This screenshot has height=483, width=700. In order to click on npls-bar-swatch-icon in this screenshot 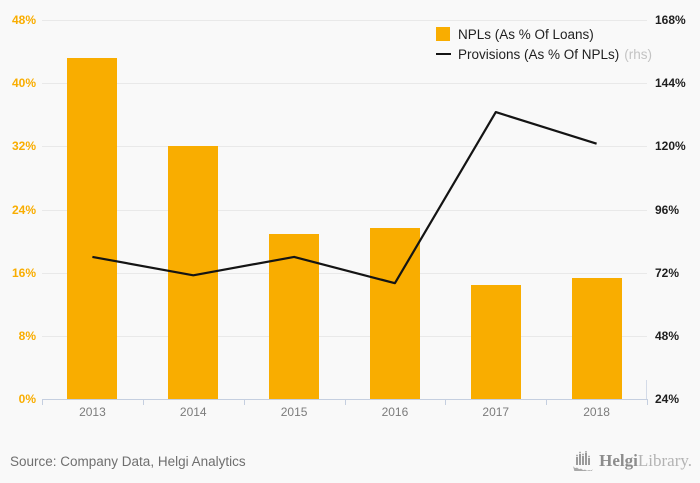, I will do `click(443, 34)`.